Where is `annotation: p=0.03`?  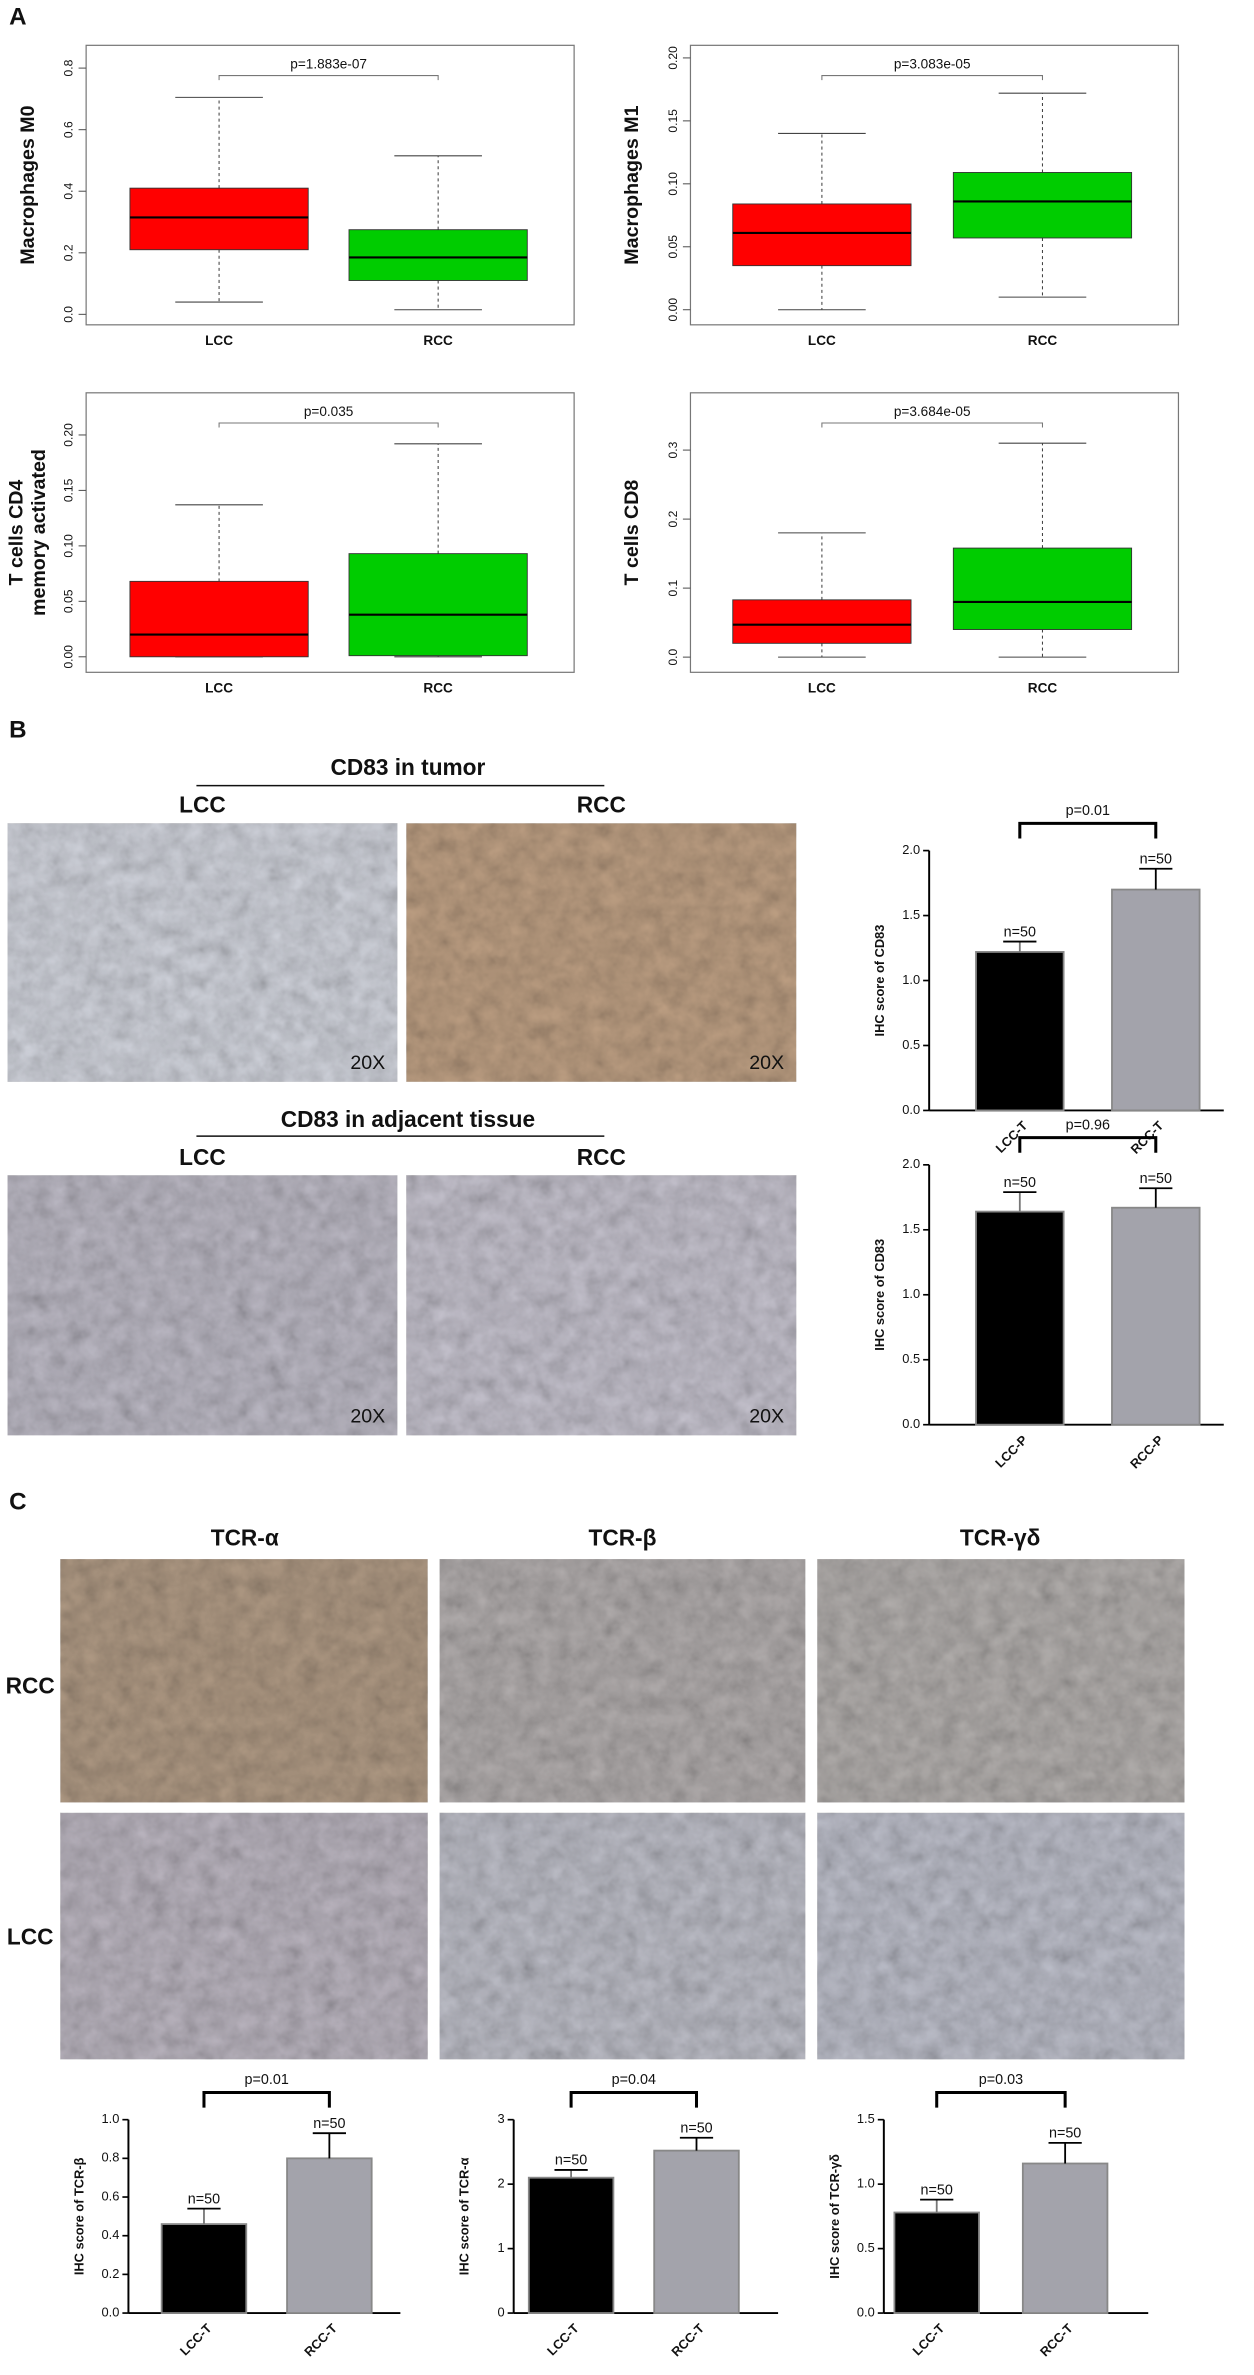
annotation: p=0.03 is located at coordinates (1001, 2080).